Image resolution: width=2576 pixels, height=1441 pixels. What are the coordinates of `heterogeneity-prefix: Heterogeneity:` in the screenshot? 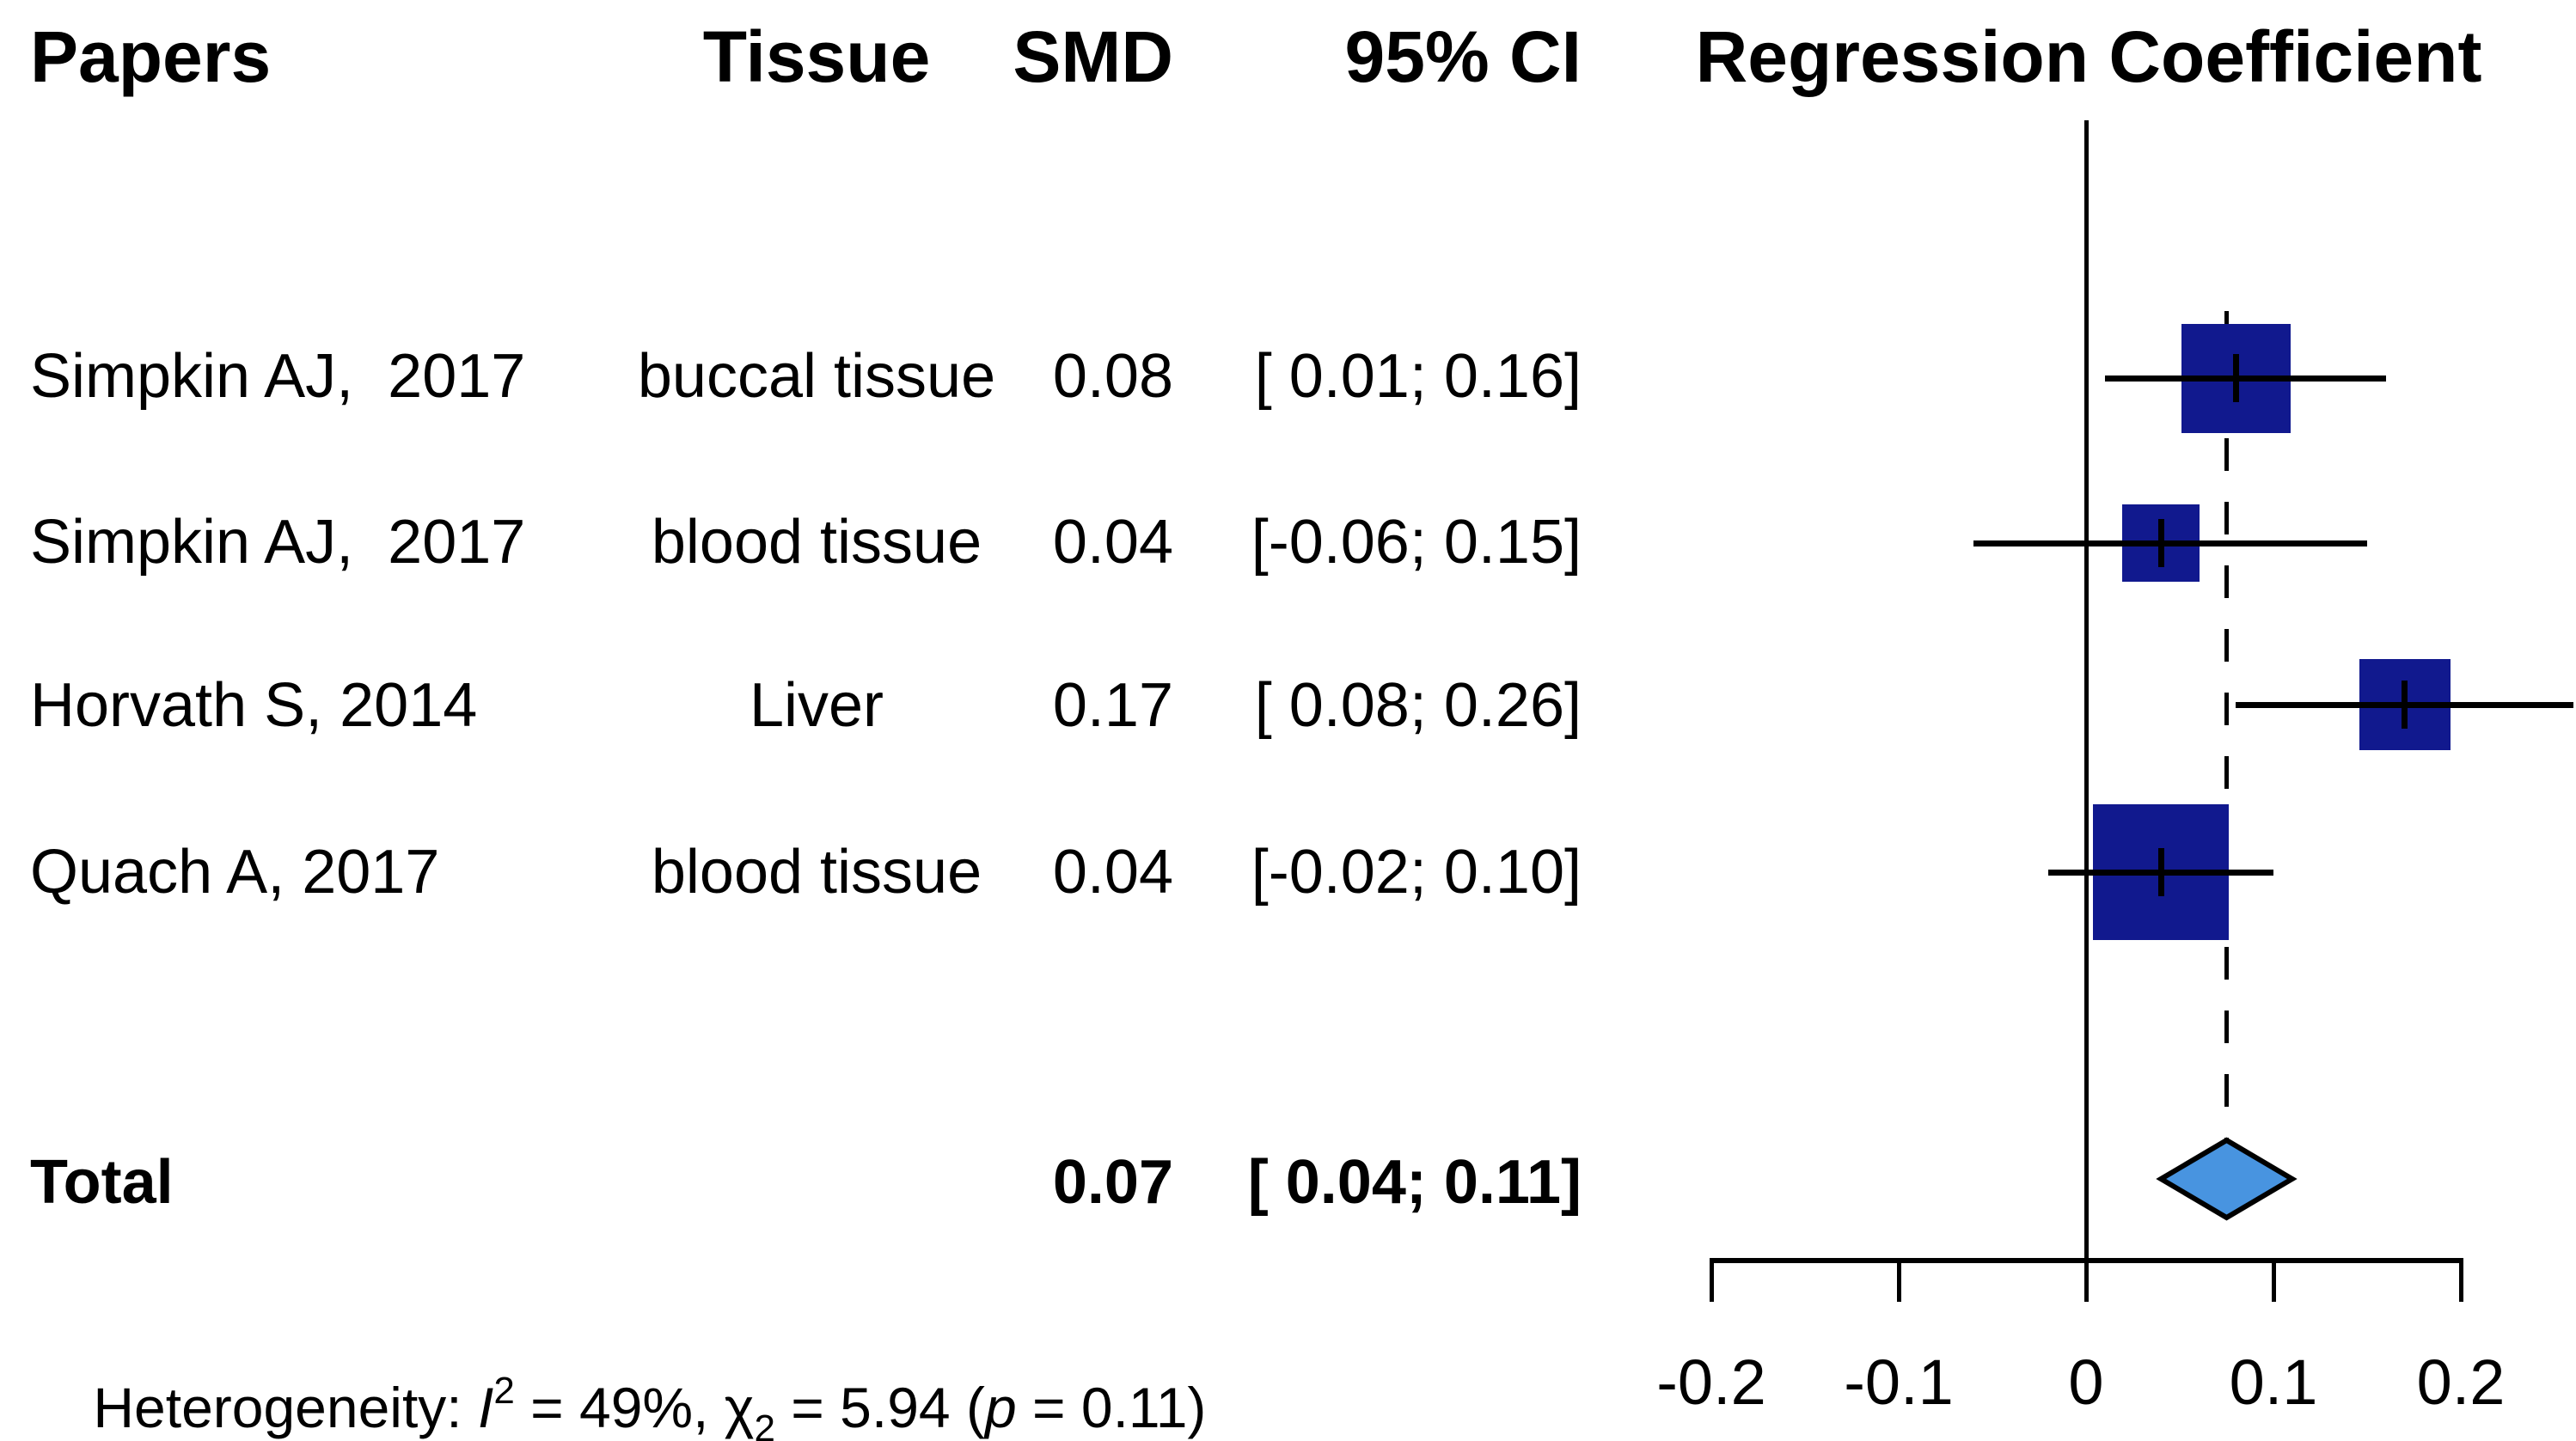 It's located at (285, 1407).